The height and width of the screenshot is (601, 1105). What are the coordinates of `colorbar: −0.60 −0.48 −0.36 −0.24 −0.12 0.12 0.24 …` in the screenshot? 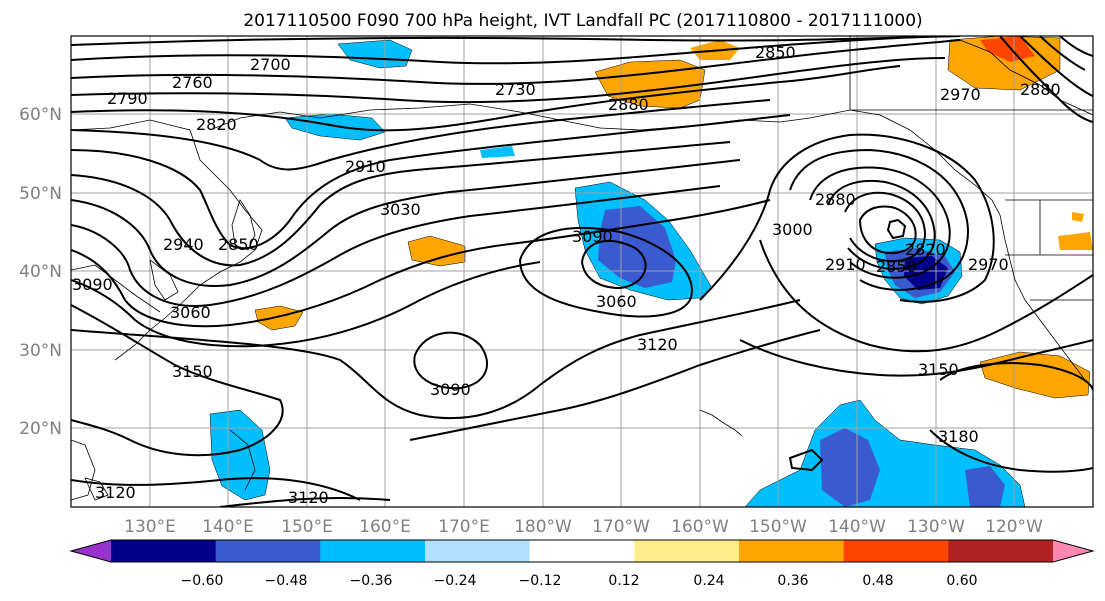 It's located at (582, 564).